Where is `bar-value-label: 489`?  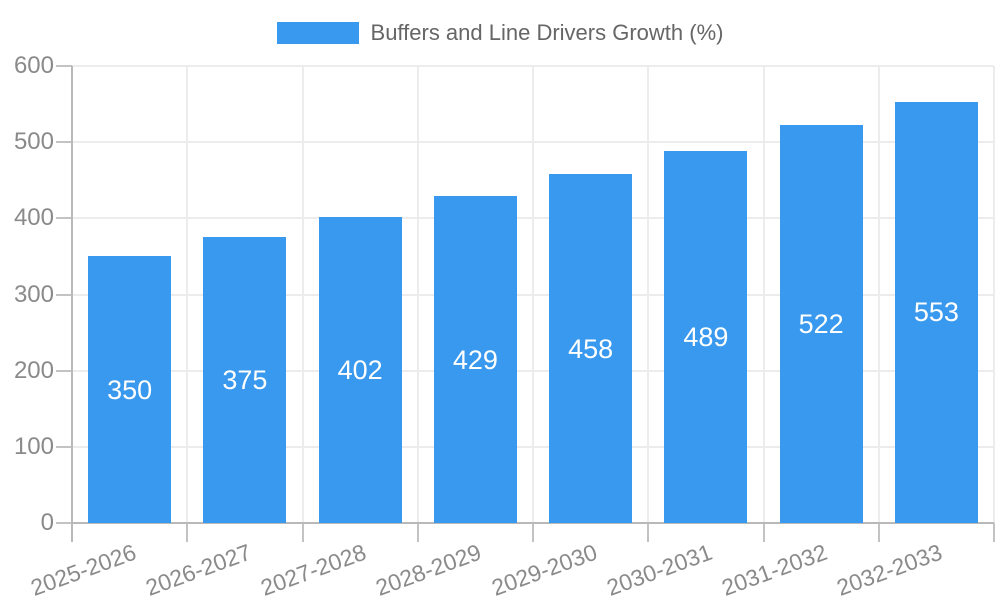 bar-value-label: 489 is located at coordinates (706, 336).